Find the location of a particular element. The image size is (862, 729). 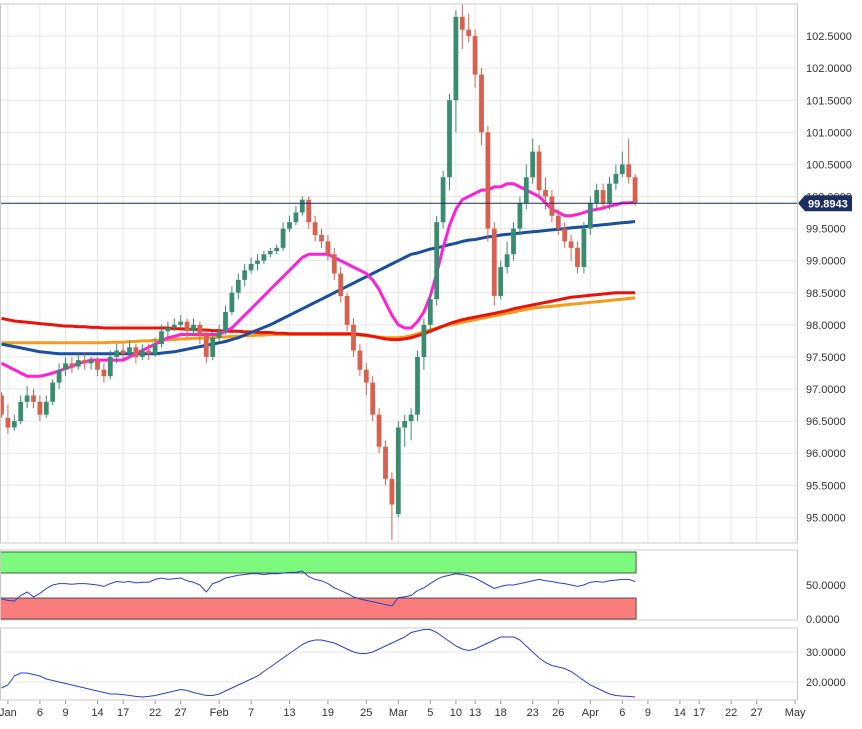

ma-blue-line is located at coordinates (318, 288).